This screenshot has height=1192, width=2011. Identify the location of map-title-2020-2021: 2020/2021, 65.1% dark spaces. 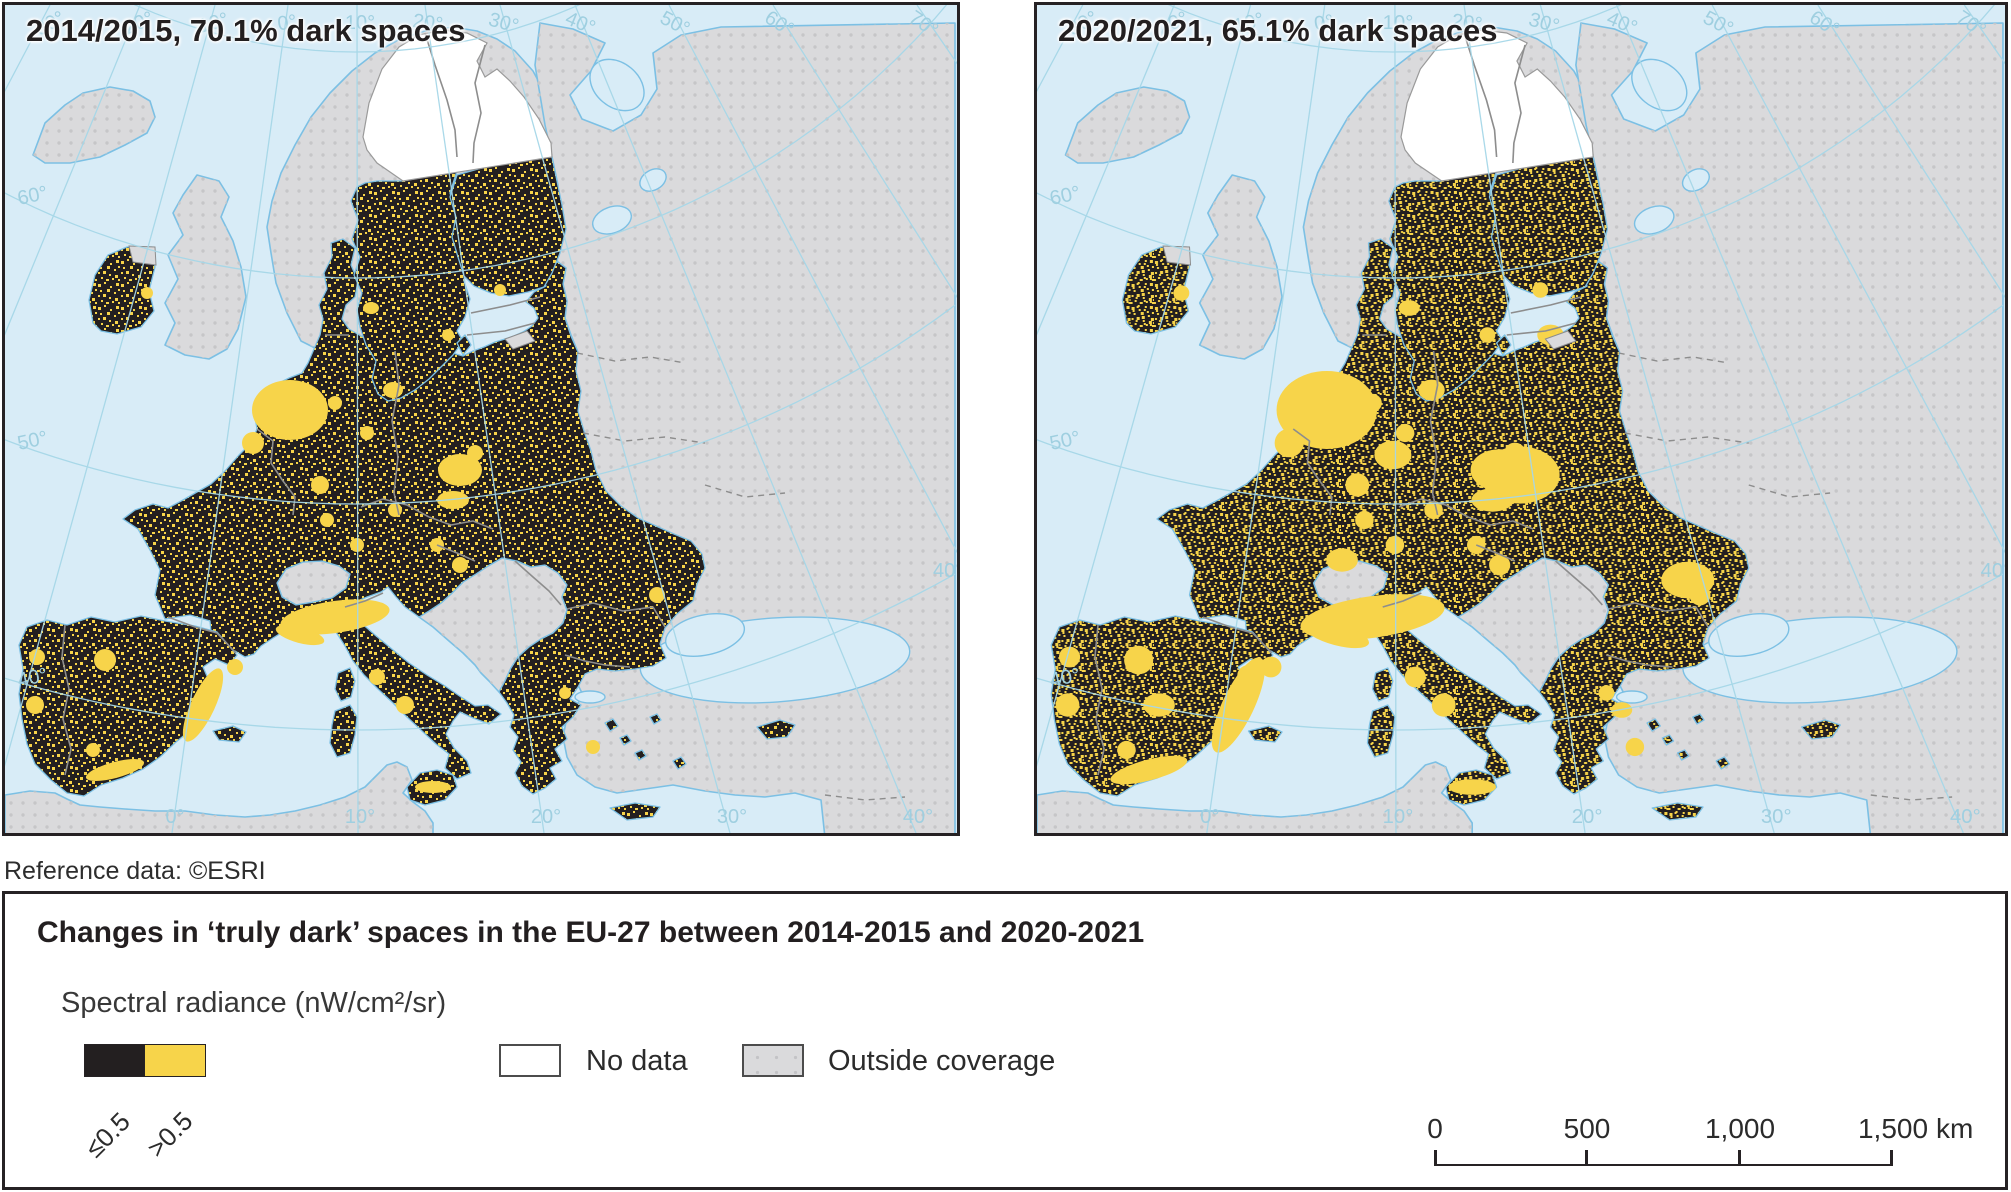
(1278, 30).